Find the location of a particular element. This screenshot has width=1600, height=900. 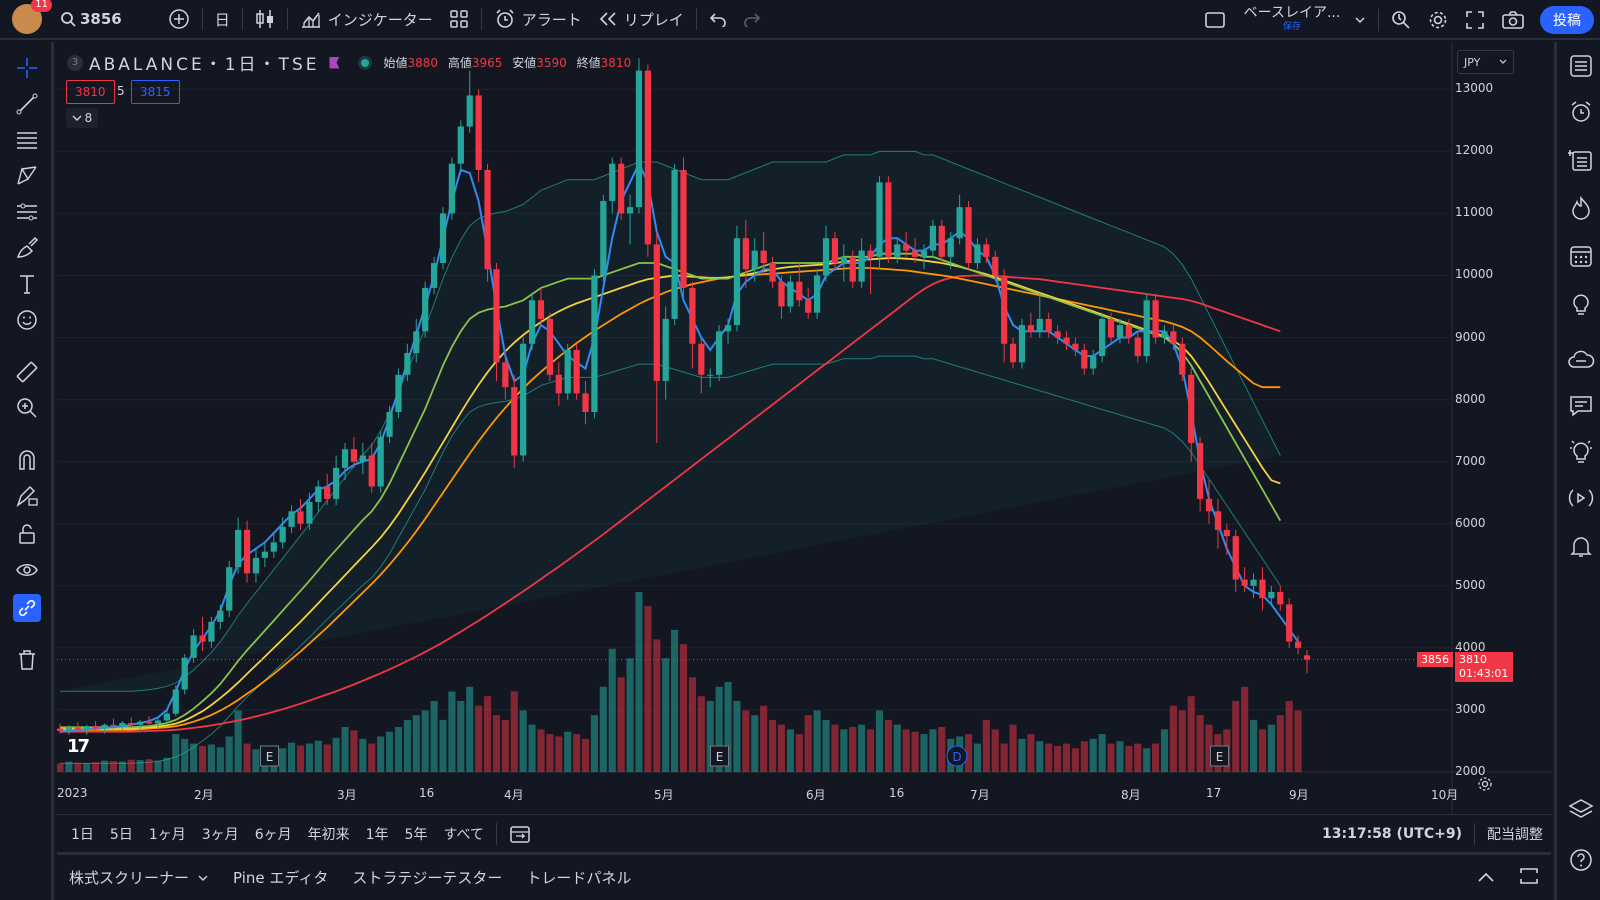

undo-button is located at coordinates (718, 19).